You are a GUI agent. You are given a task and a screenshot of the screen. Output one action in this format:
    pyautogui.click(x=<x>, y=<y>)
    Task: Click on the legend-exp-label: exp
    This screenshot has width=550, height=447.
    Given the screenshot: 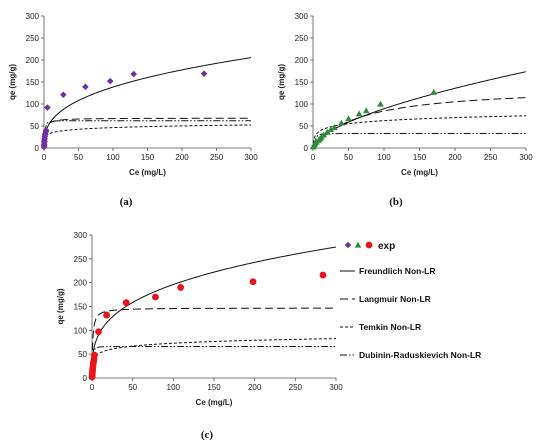 What is the action you would take?
    pyautogui.click(x=386, y=246)
    